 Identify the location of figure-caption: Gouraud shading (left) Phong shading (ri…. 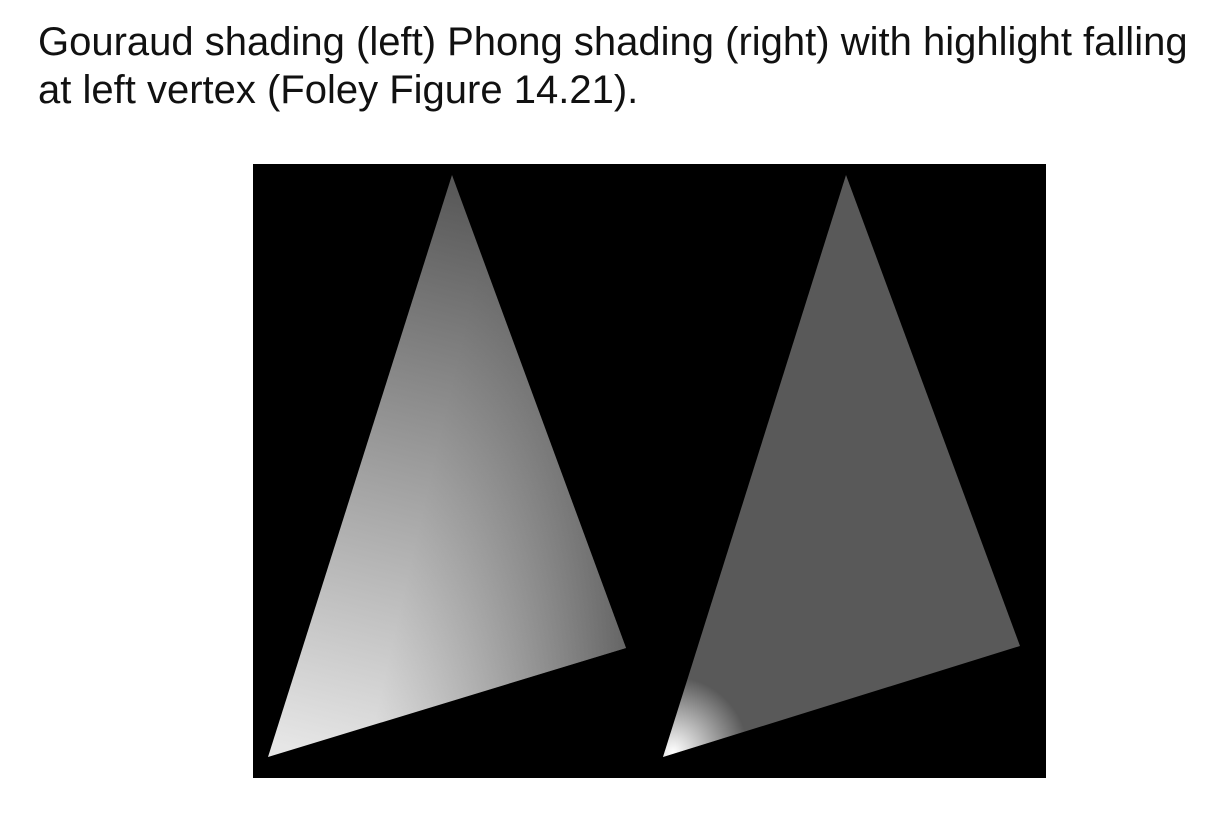
(613, 66).